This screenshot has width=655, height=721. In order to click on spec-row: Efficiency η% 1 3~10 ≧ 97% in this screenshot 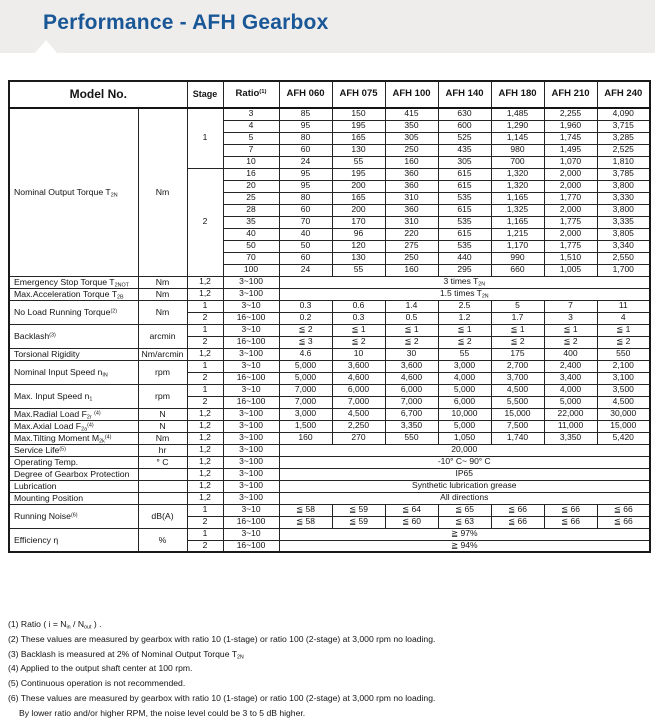, I will do `click(329, 540)`.